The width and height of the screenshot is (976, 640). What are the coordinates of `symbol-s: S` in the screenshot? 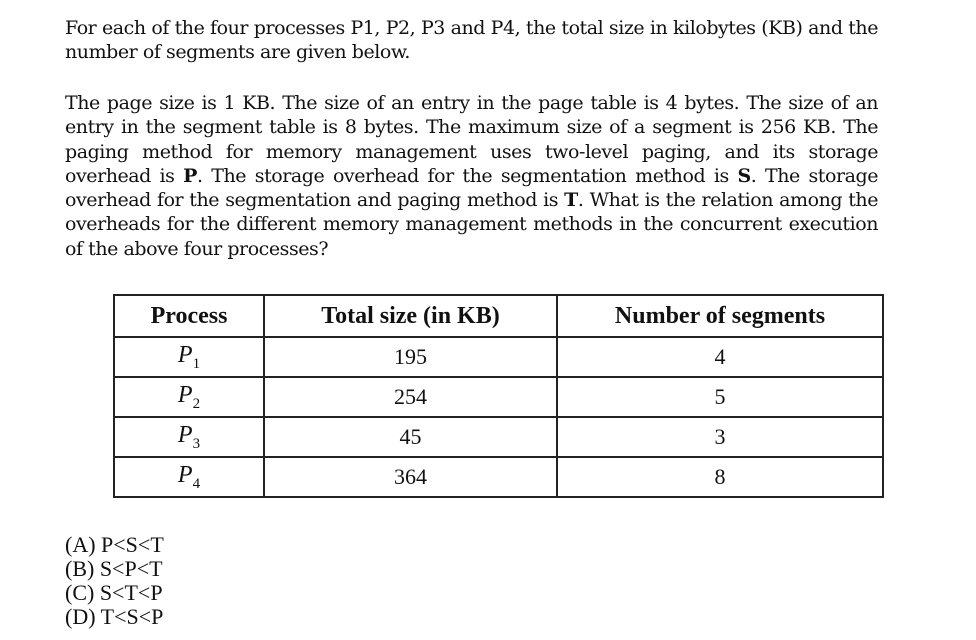 It's located at (744, 175).